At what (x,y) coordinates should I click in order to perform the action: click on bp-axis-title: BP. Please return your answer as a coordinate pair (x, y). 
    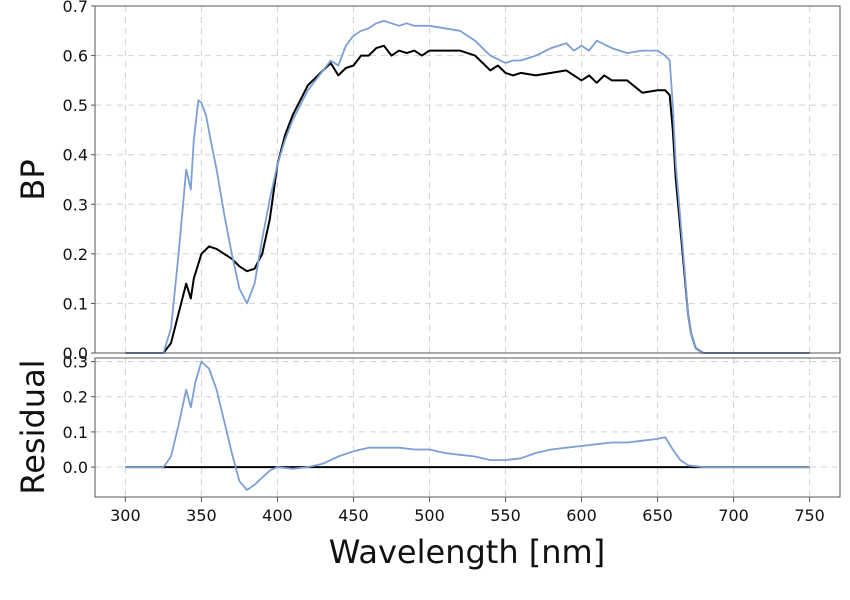
    Looking at the image, I should click on (33, 179).